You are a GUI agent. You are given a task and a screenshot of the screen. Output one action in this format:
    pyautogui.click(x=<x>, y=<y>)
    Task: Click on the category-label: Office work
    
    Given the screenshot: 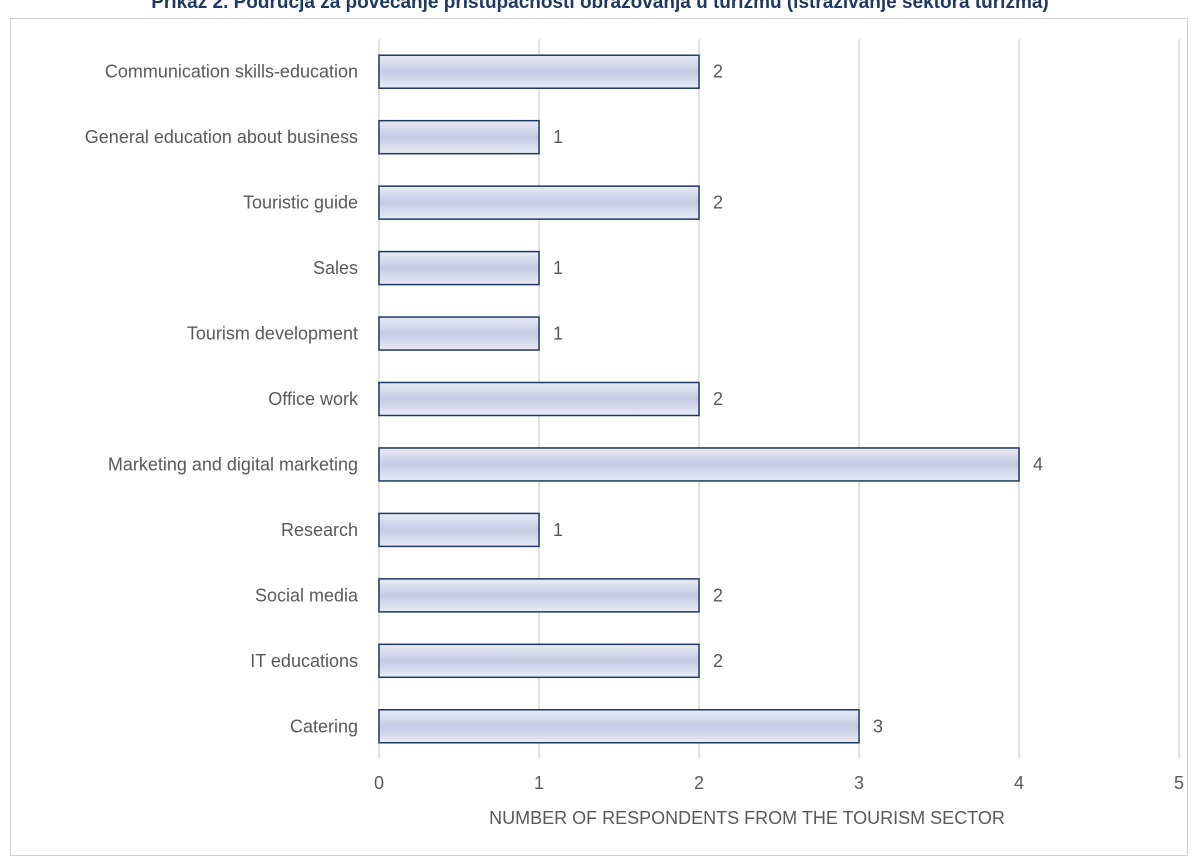 What is the action you would take?
    pyautogui.click(x=313, y=399)
    